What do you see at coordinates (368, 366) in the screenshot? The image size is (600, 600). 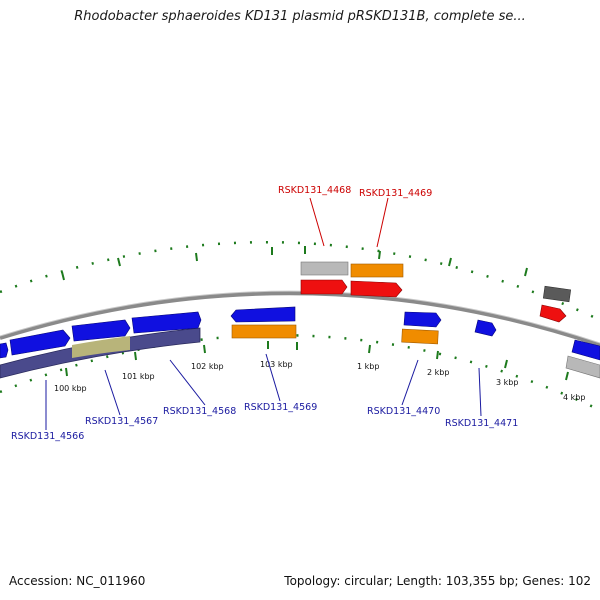 I see `tick-label: 1 kbp` at bounding box center [368, 366].